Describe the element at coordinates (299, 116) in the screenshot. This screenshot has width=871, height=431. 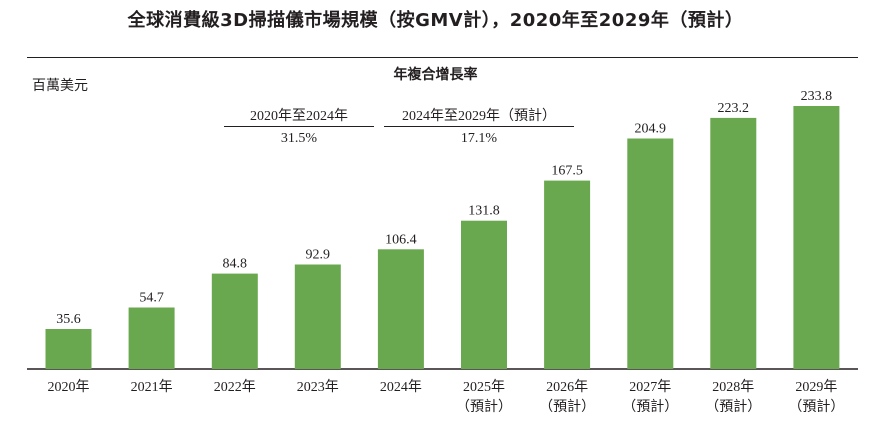
I see `cagr-period-label: 2020年至2024年` at that location.